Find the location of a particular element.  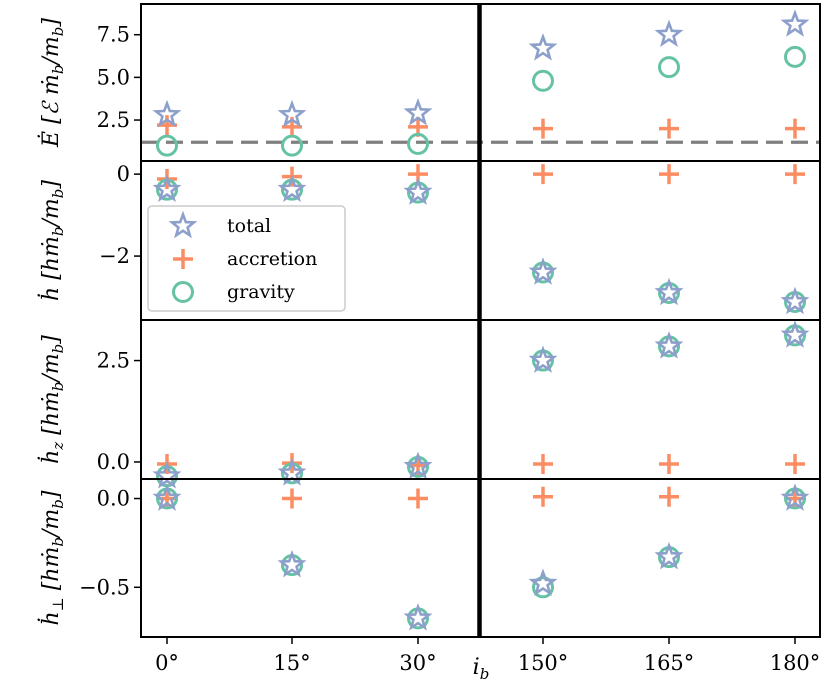

x-tick-label: 150° is located at coordinates (543, 663).